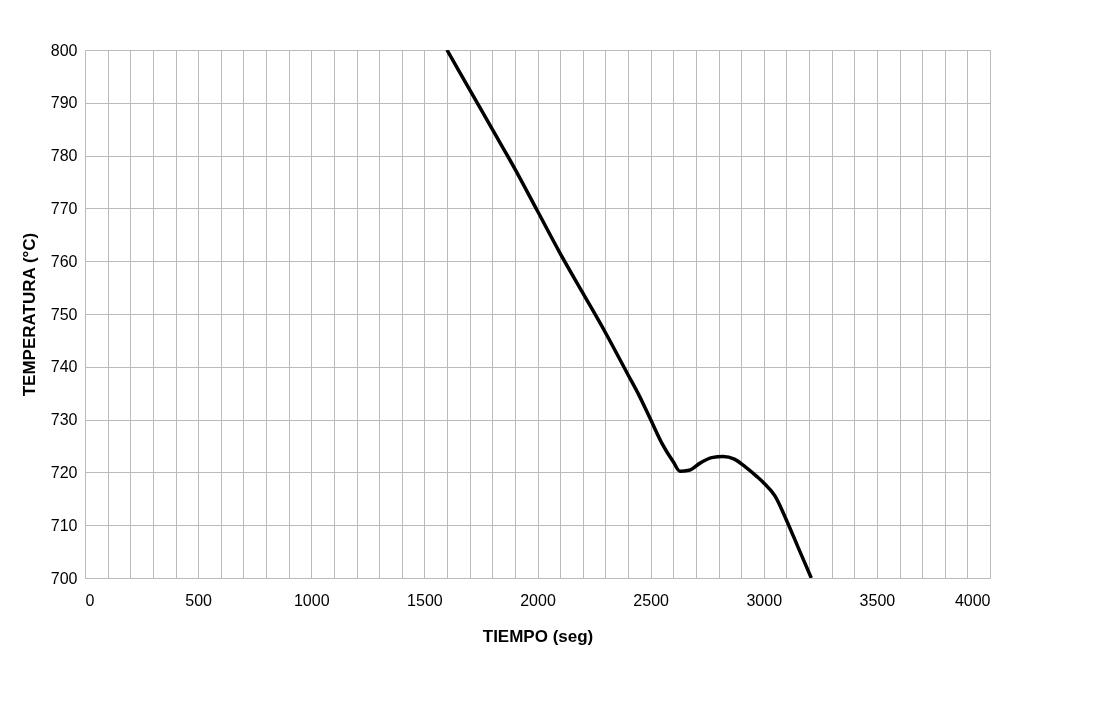 The width and height of the screenshot is (1111, 706). Describe the element at coordinates (29, 314) in the screenshot. I see `y-axis-title: TEMPERATURA (°C)` at that location.